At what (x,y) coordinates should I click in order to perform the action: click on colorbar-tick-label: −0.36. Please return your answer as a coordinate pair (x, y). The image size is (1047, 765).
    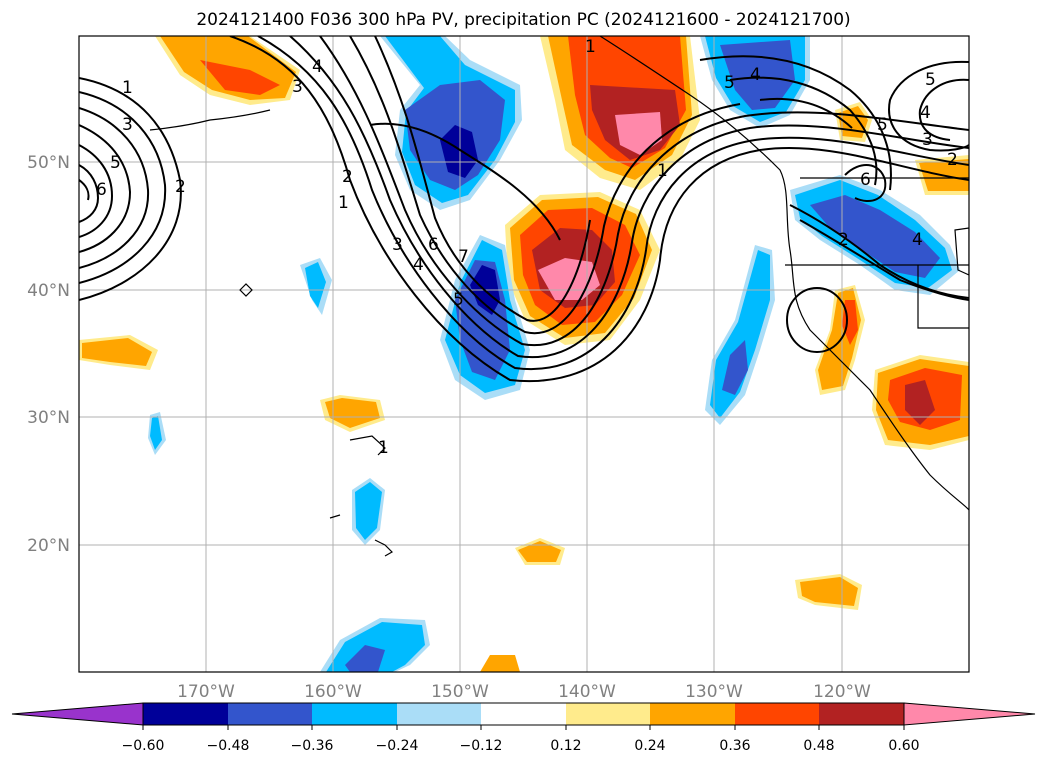
    Looking at the image, I should click on (312, 746).